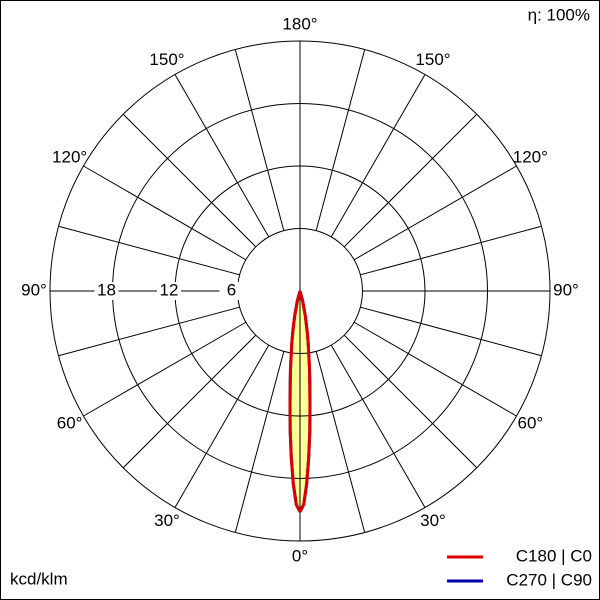 This screenshot has height=600, width=600. I want to click on angle-label: 180°, so click(299, 23).